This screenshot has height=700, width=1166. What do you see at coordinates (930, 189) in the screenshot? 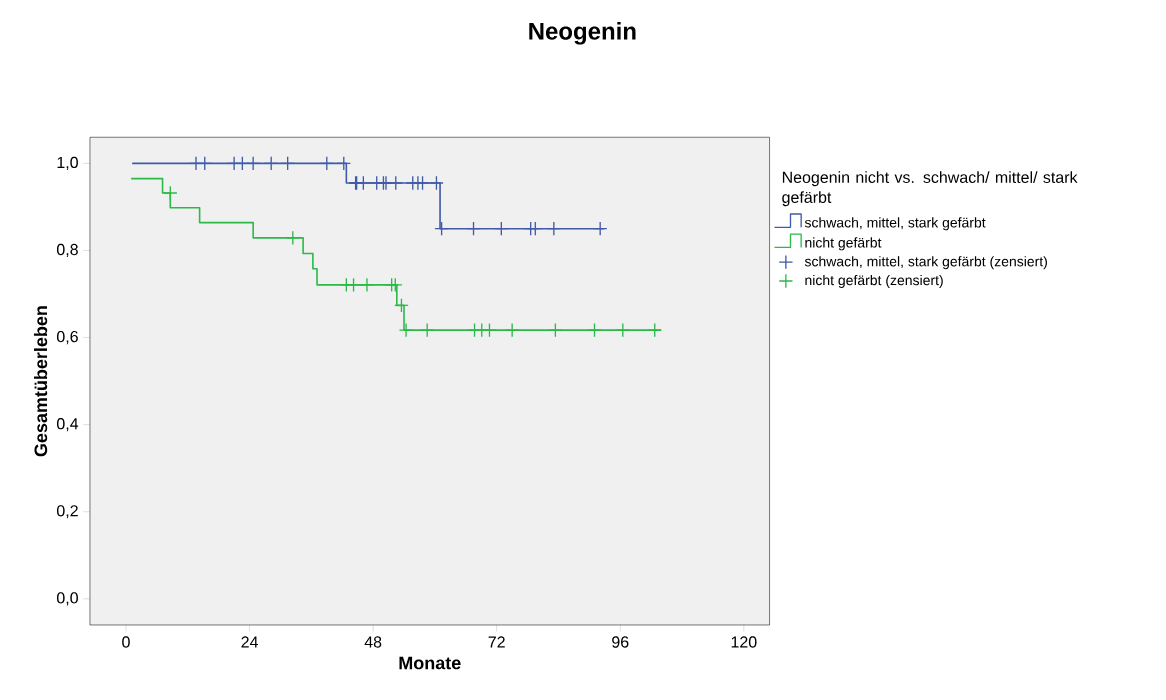
I see `legend-title: Neogenin nicht vs. schwach/ mittel/ stark gefärbt` at bounding box center [930, 189].